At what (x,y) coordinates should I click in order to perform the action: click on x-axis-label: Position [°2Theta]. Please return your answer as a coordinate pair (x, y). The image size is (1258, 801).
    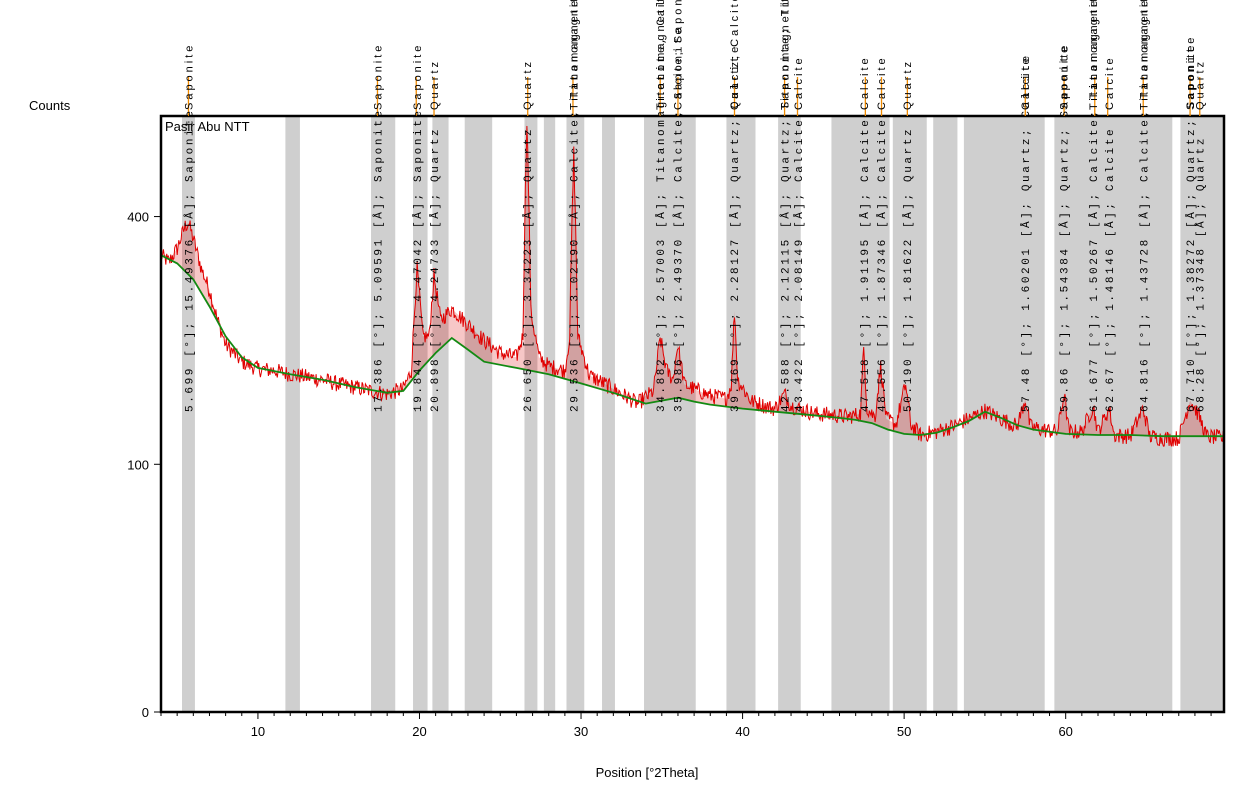
    Looking at the image, I should click on (647, 772).